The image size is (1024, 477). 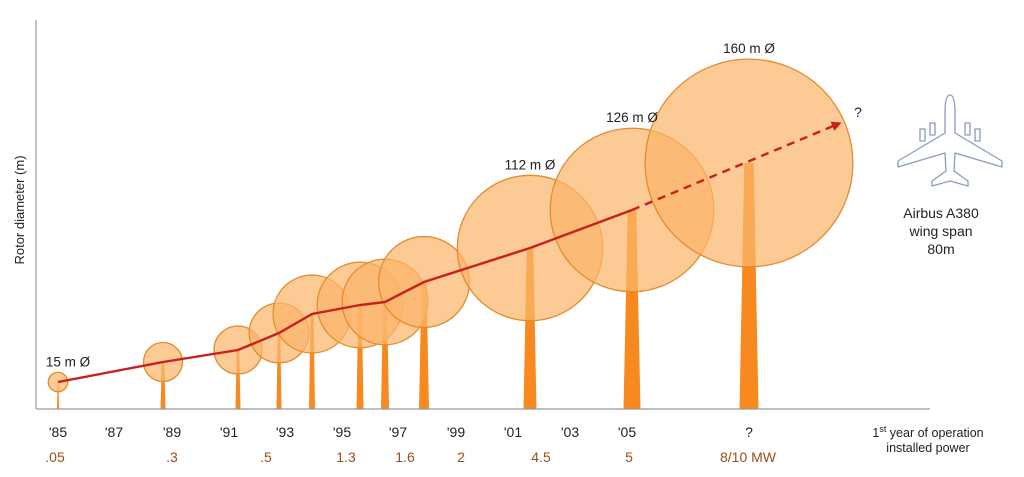 What do you see at coordinates (266, 457) in the screenshot?
I see `power-label: .5` at bounding box center [266, 457].